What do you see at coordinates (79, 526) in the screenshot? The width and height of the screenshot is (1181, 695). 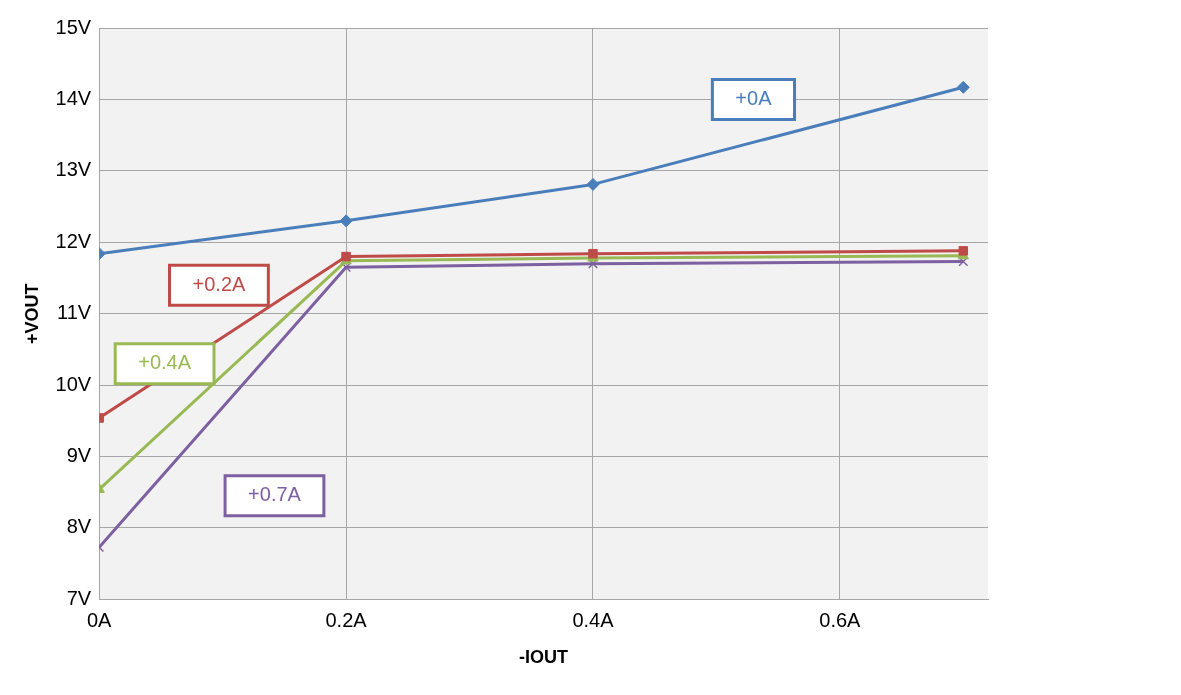 I see `y-tick-label: 8V` at bounding box center [79, 526].